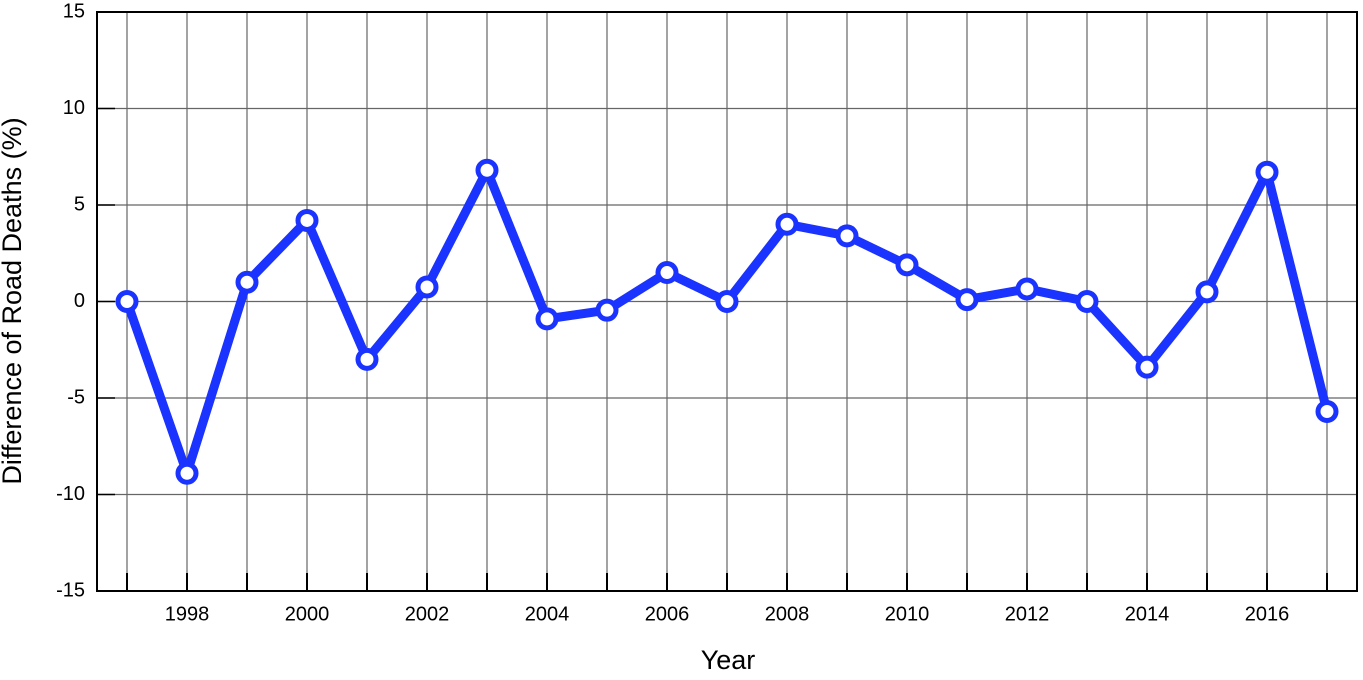 The width and height of the screenshot is (1363, 680). What do you see at coordinates (187, 614) in the screenshot?
I see `x-tick-label: 1998` at bounding box center [187, 614].